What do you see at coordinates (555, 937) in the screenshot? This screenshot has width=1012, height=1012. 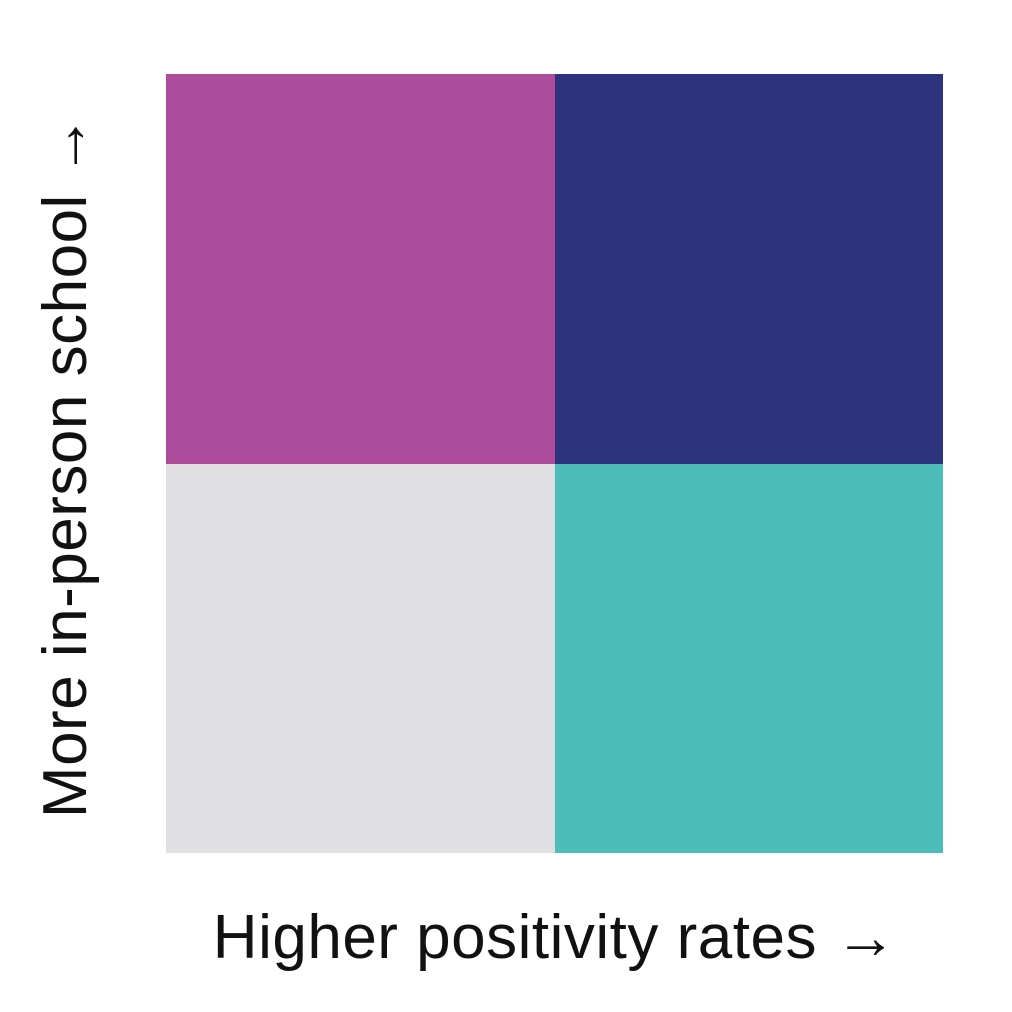 I see `x-axis-label: Higher positivity rates →` at bounding box center [555, 937].